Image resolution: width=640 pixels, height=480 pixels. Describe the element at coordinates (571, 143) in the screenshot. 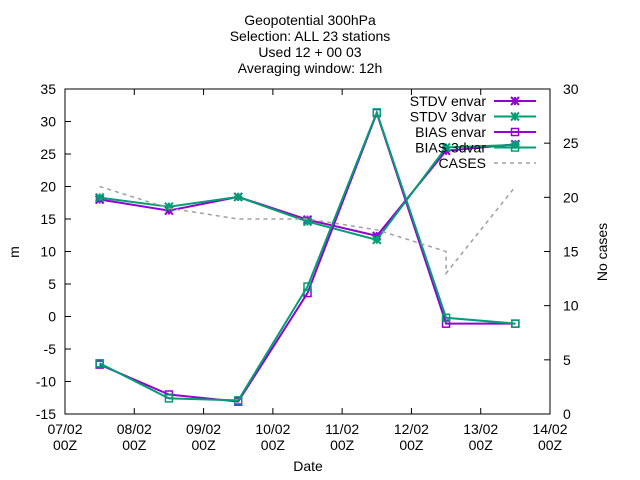

I see `y2-tick-label: 25` at that location.